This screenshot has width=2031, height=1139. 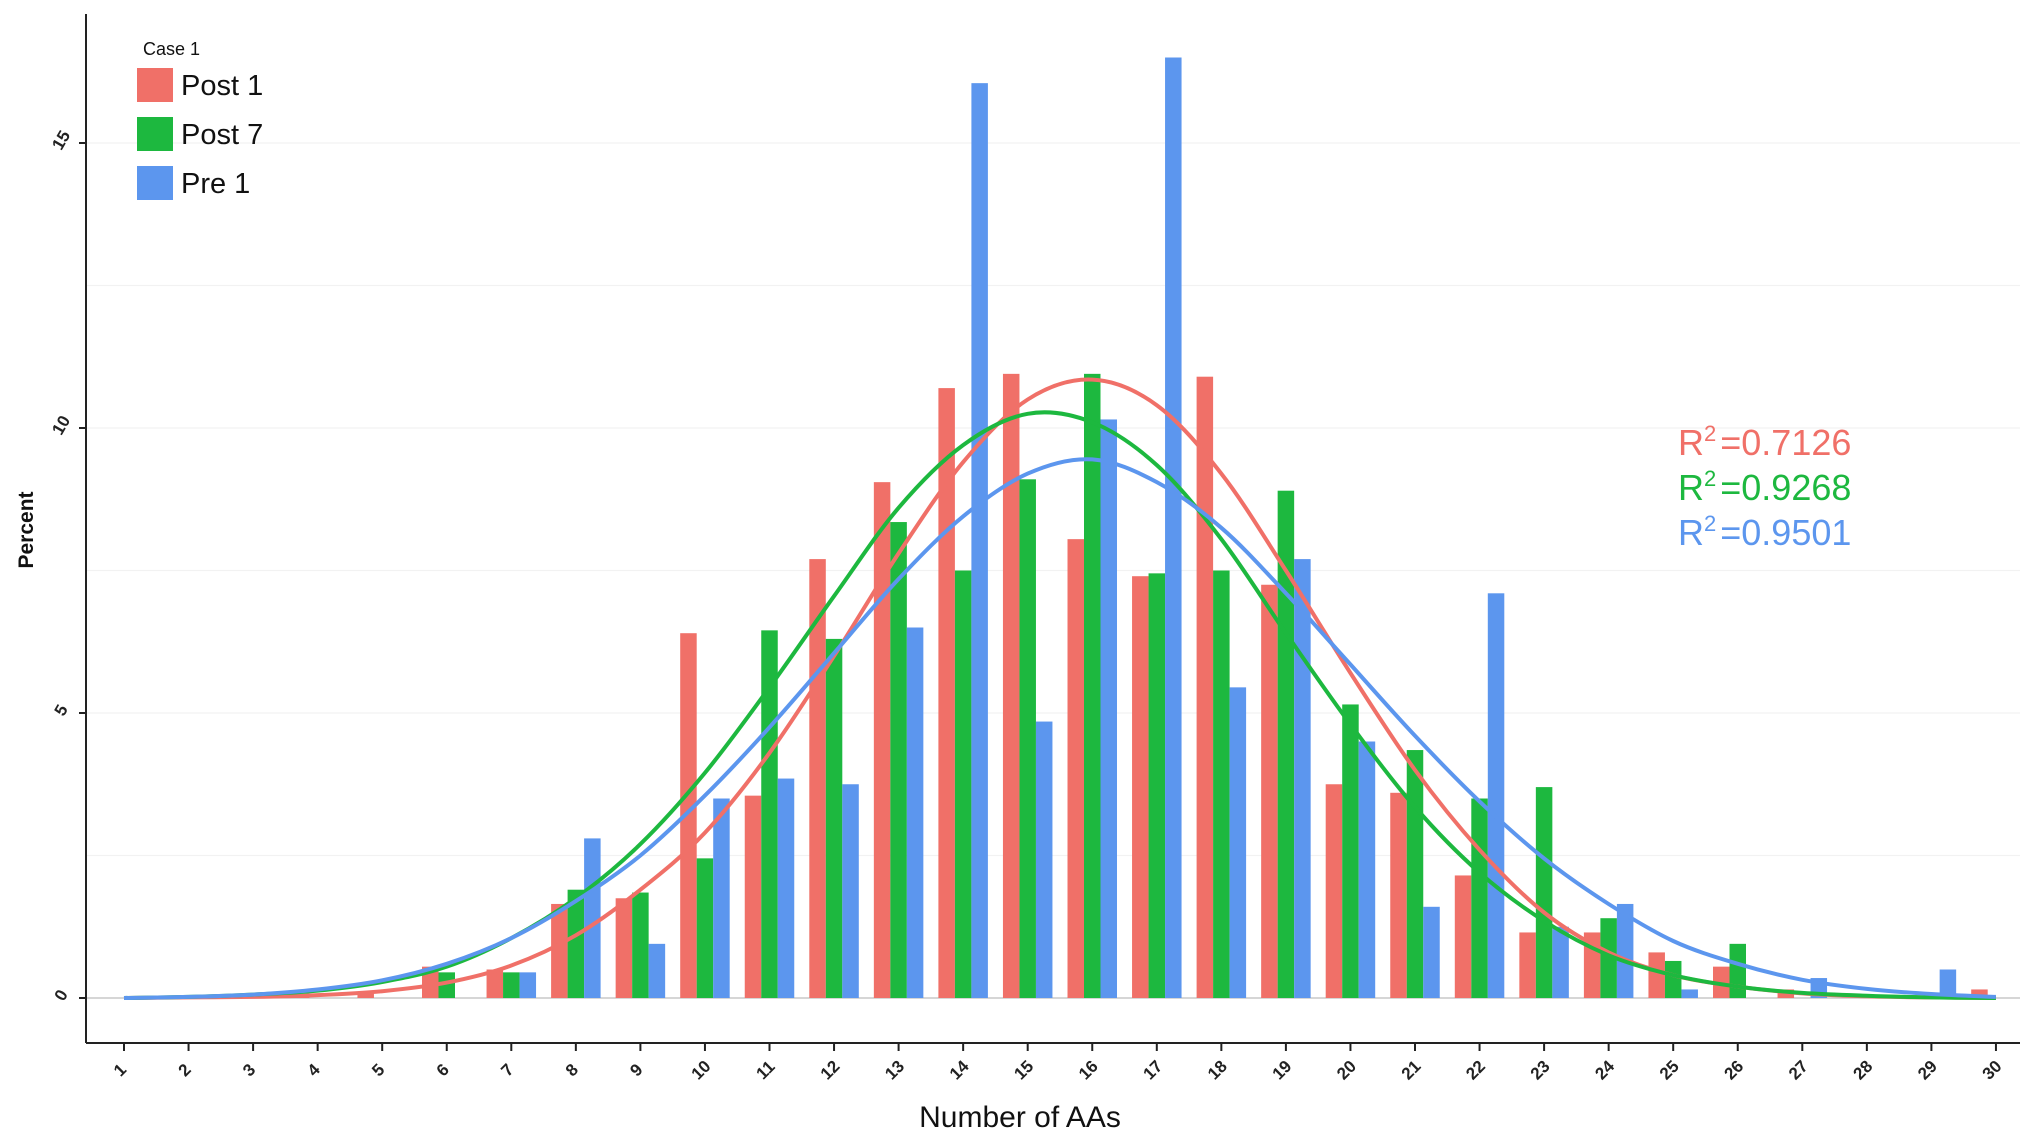 I want to click on x-tick-label: 11, so click(x=766, y=1070).